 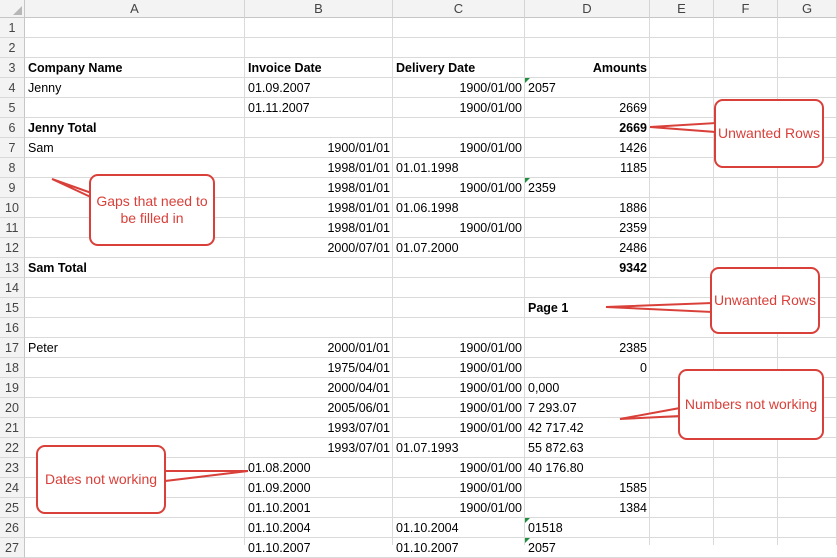 What do you see at coordinates (587, 388) in the screenshot?
I see `cell-d19: 0,000` at bounding box center [587, 388].